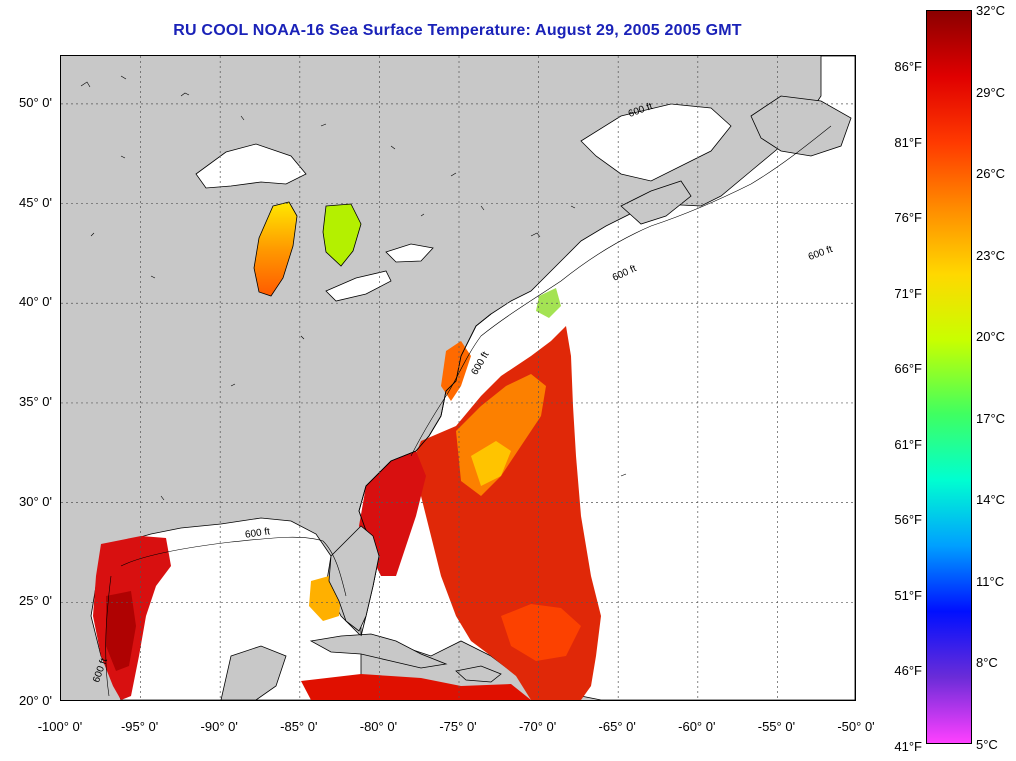 Image resolution: width=1016 pixels, height=761 pixels. I want to click on sst-bahamas-area, so click(541, 632).